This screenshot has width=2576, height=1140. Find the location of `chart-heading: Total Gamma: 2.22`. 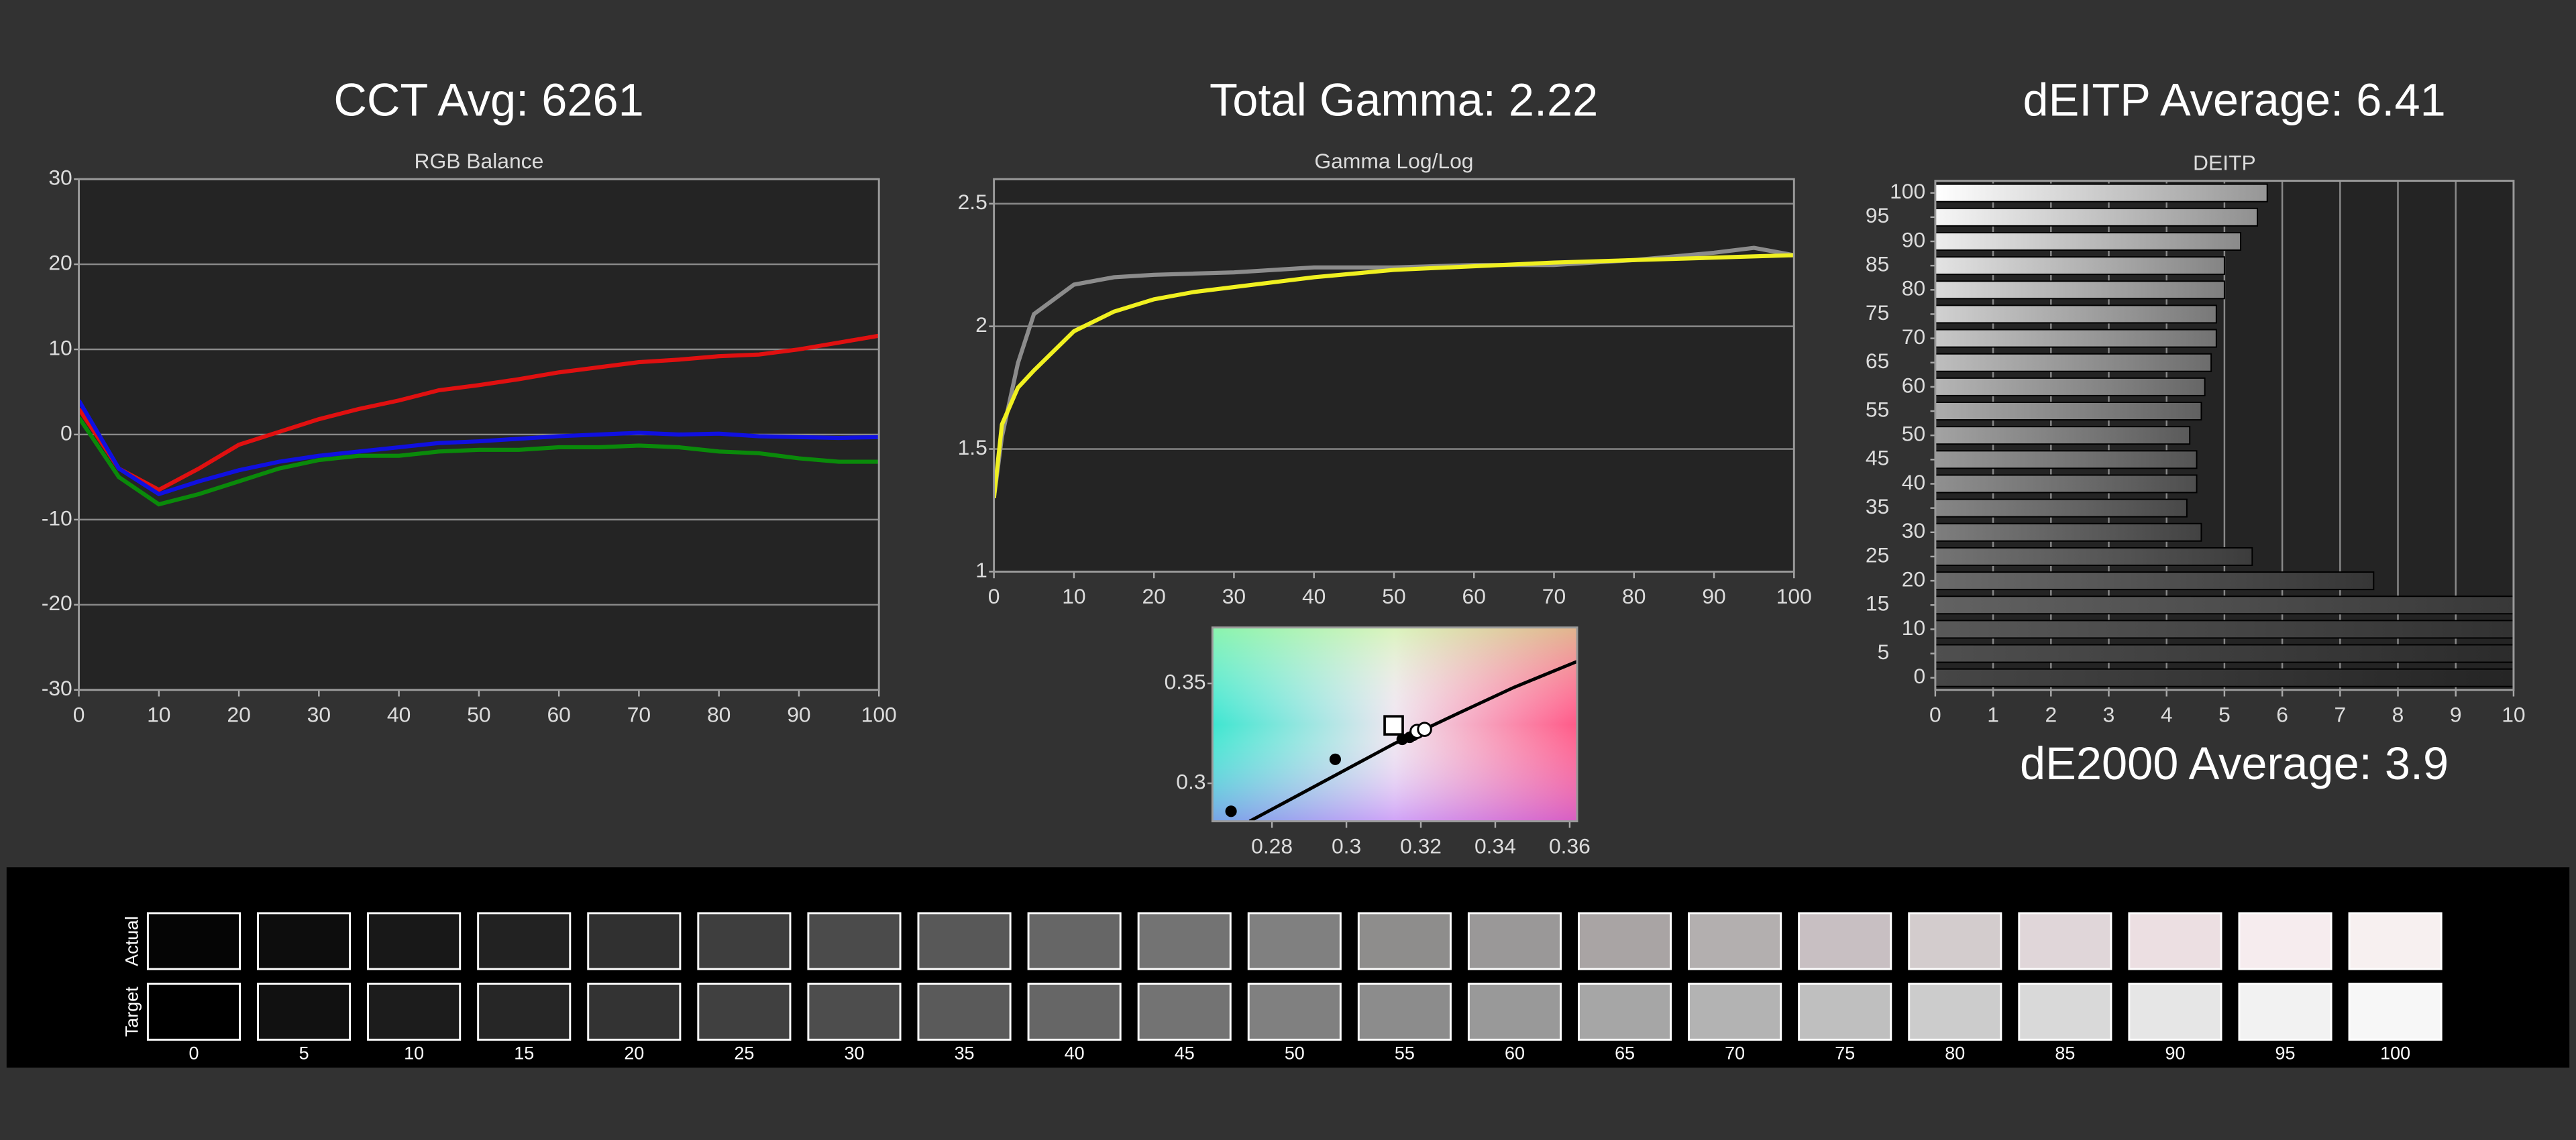

chart-heading: Total Gamma: 2.22 is located at coordinates (1404, 100).